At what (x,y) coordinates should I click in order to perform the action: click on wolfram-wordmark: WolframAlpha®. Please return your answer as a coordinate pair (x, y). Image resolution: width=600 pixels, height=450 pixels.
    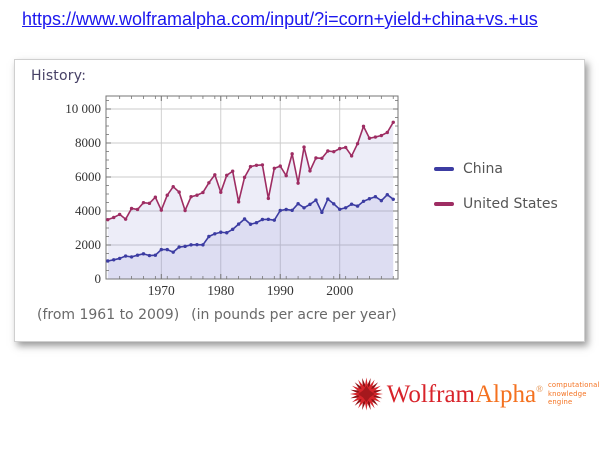
    Looking at the image, I should click on (465, 394).